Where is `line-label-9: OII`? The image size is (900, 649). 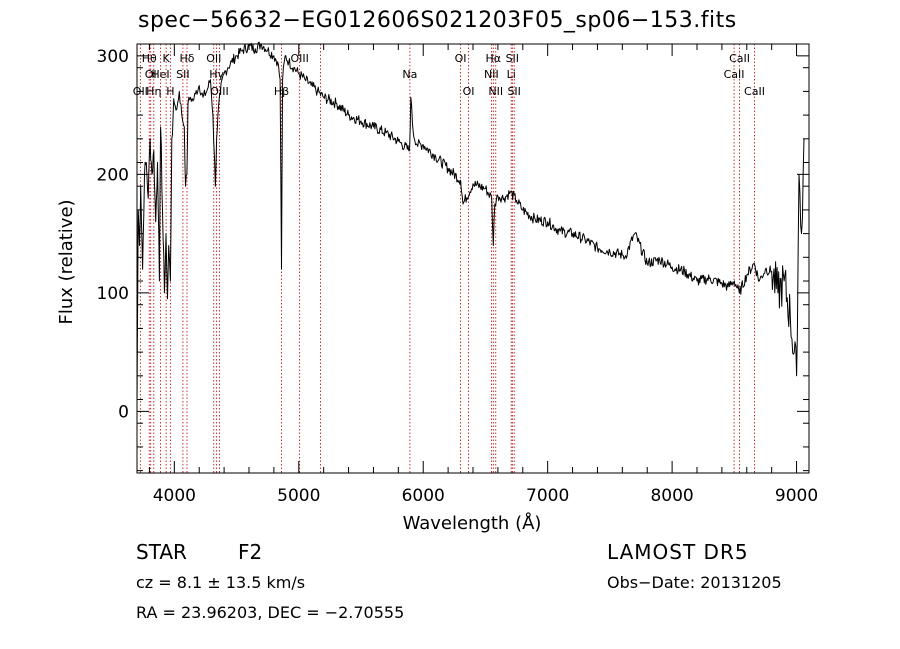
line-label-9: OII is located at coordinates (213, 58).